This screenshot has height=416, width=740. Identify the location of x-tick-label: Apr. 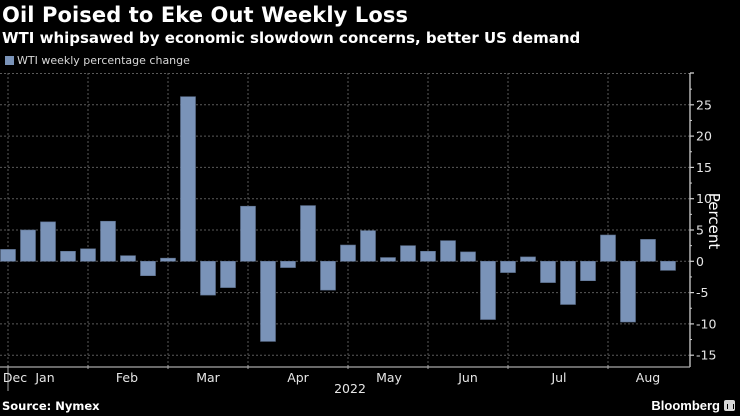
(298, 377).